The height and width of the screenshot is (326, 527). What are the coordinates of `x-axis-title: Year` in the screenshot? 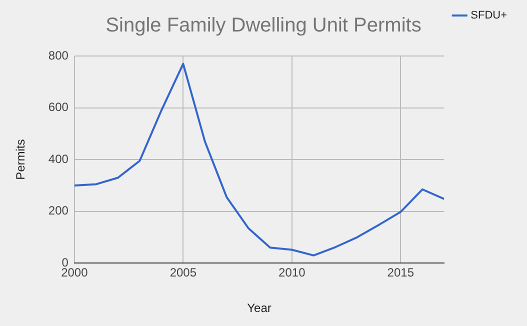 It's located at (259, 308).